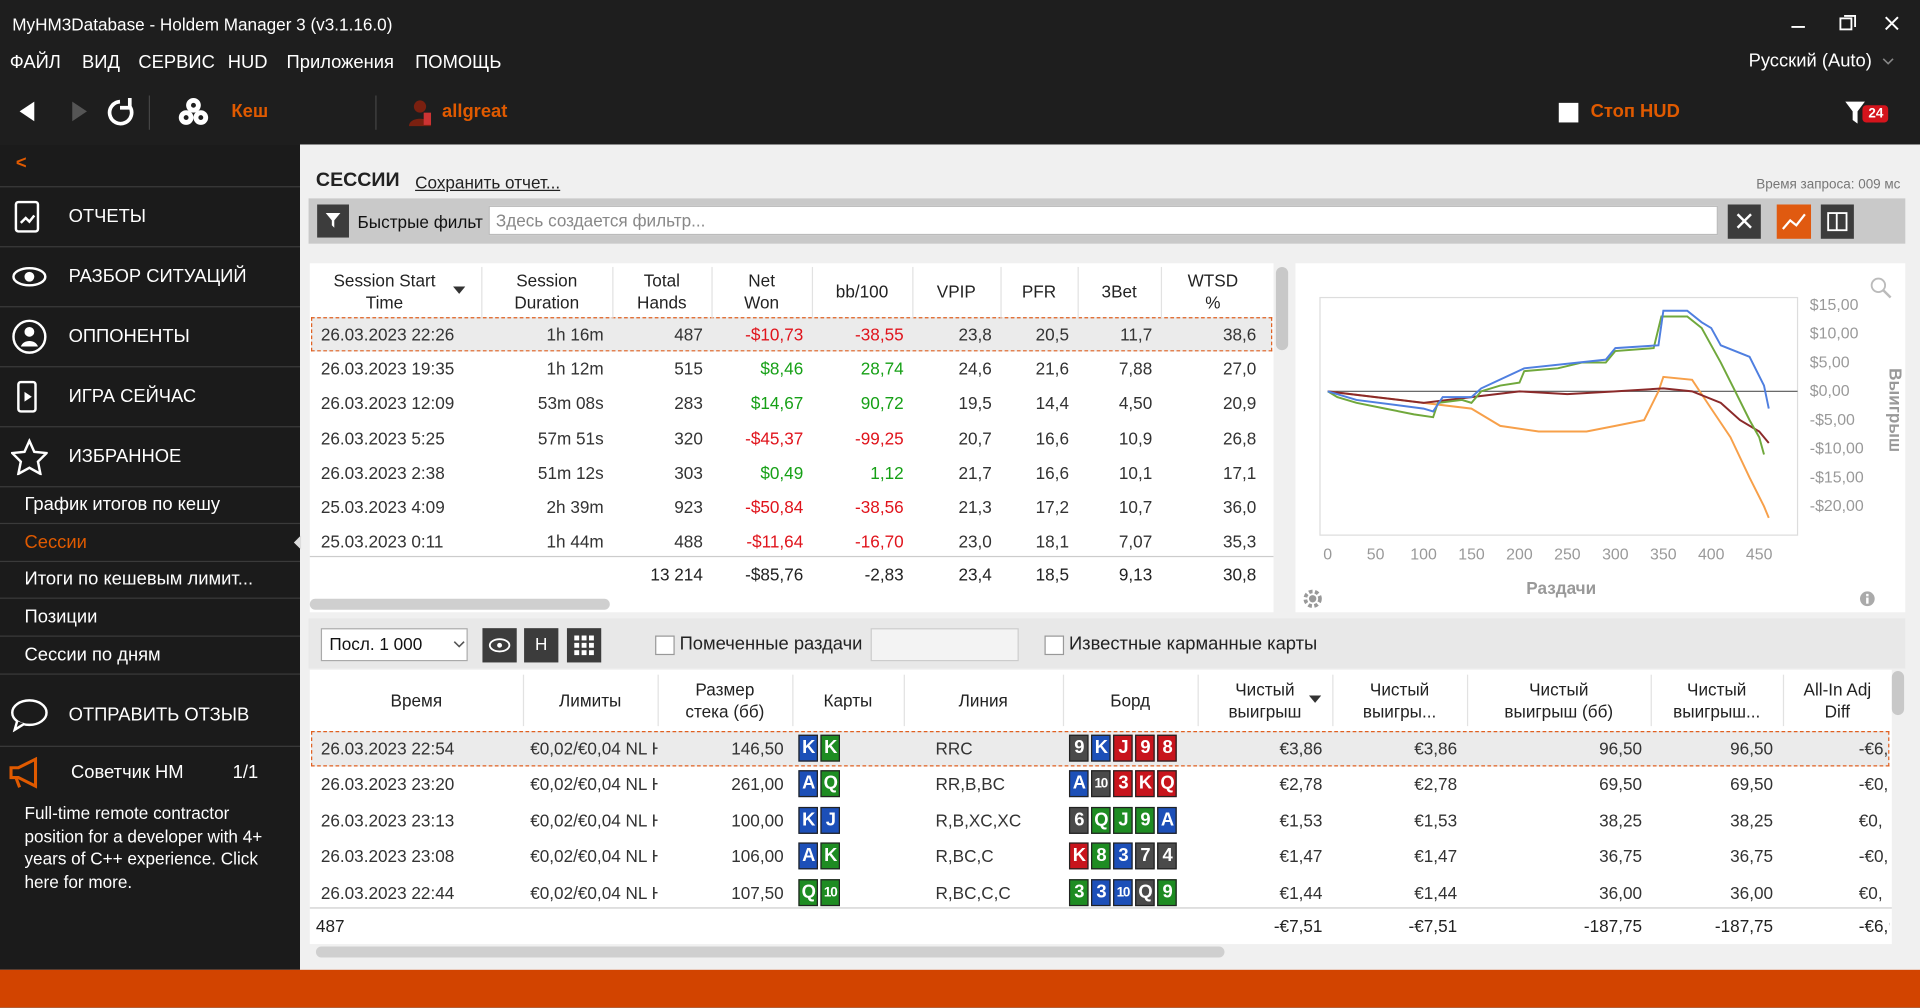  Describe the element at coordinates (808, 820) in the screenshot. I see `playing-card: K` at that location.